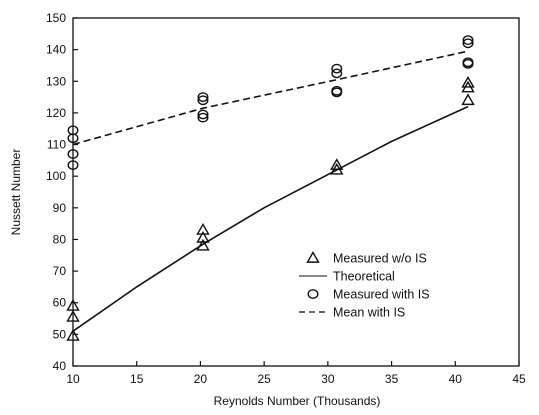 Image resolution: width=539 pixels, height=415 pixels. What do you see at coordinates (56, 81) in the screenshot?
I see `y-tick-label: 130` at bounding box center [56, 81].